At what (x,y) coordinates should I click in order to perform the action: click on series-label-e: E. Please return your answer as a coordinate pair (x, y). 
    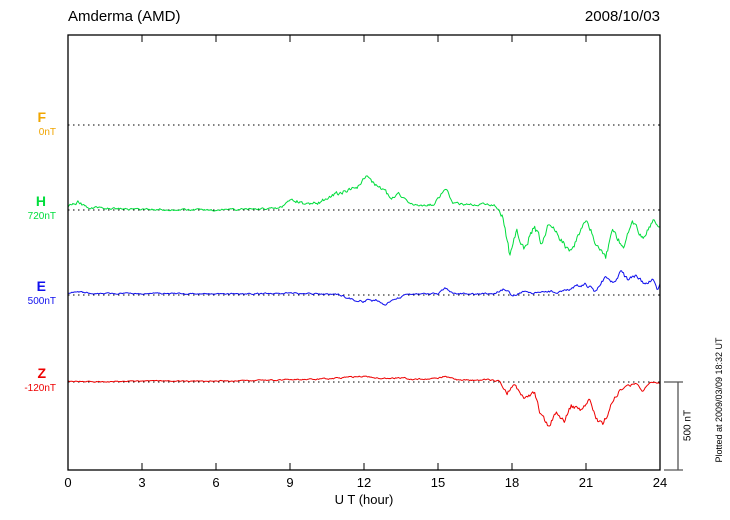
    Looking at the image, I should click on (41, 286).